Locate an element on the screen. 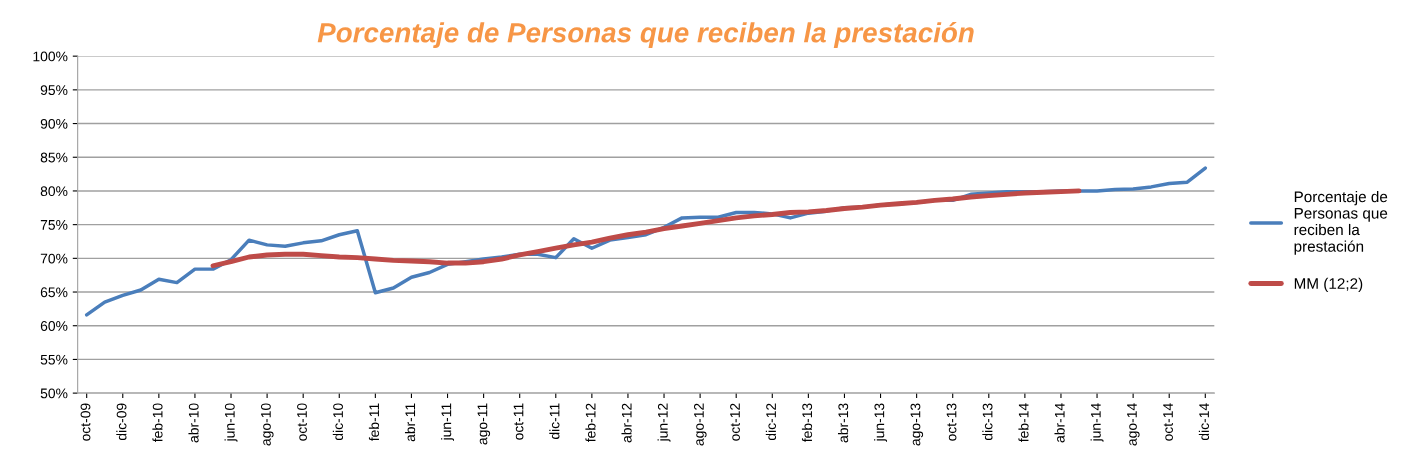 The height and width of the screenshot is (468, 1412). y-tick-label: 55% is located at coordinates (54, 359).